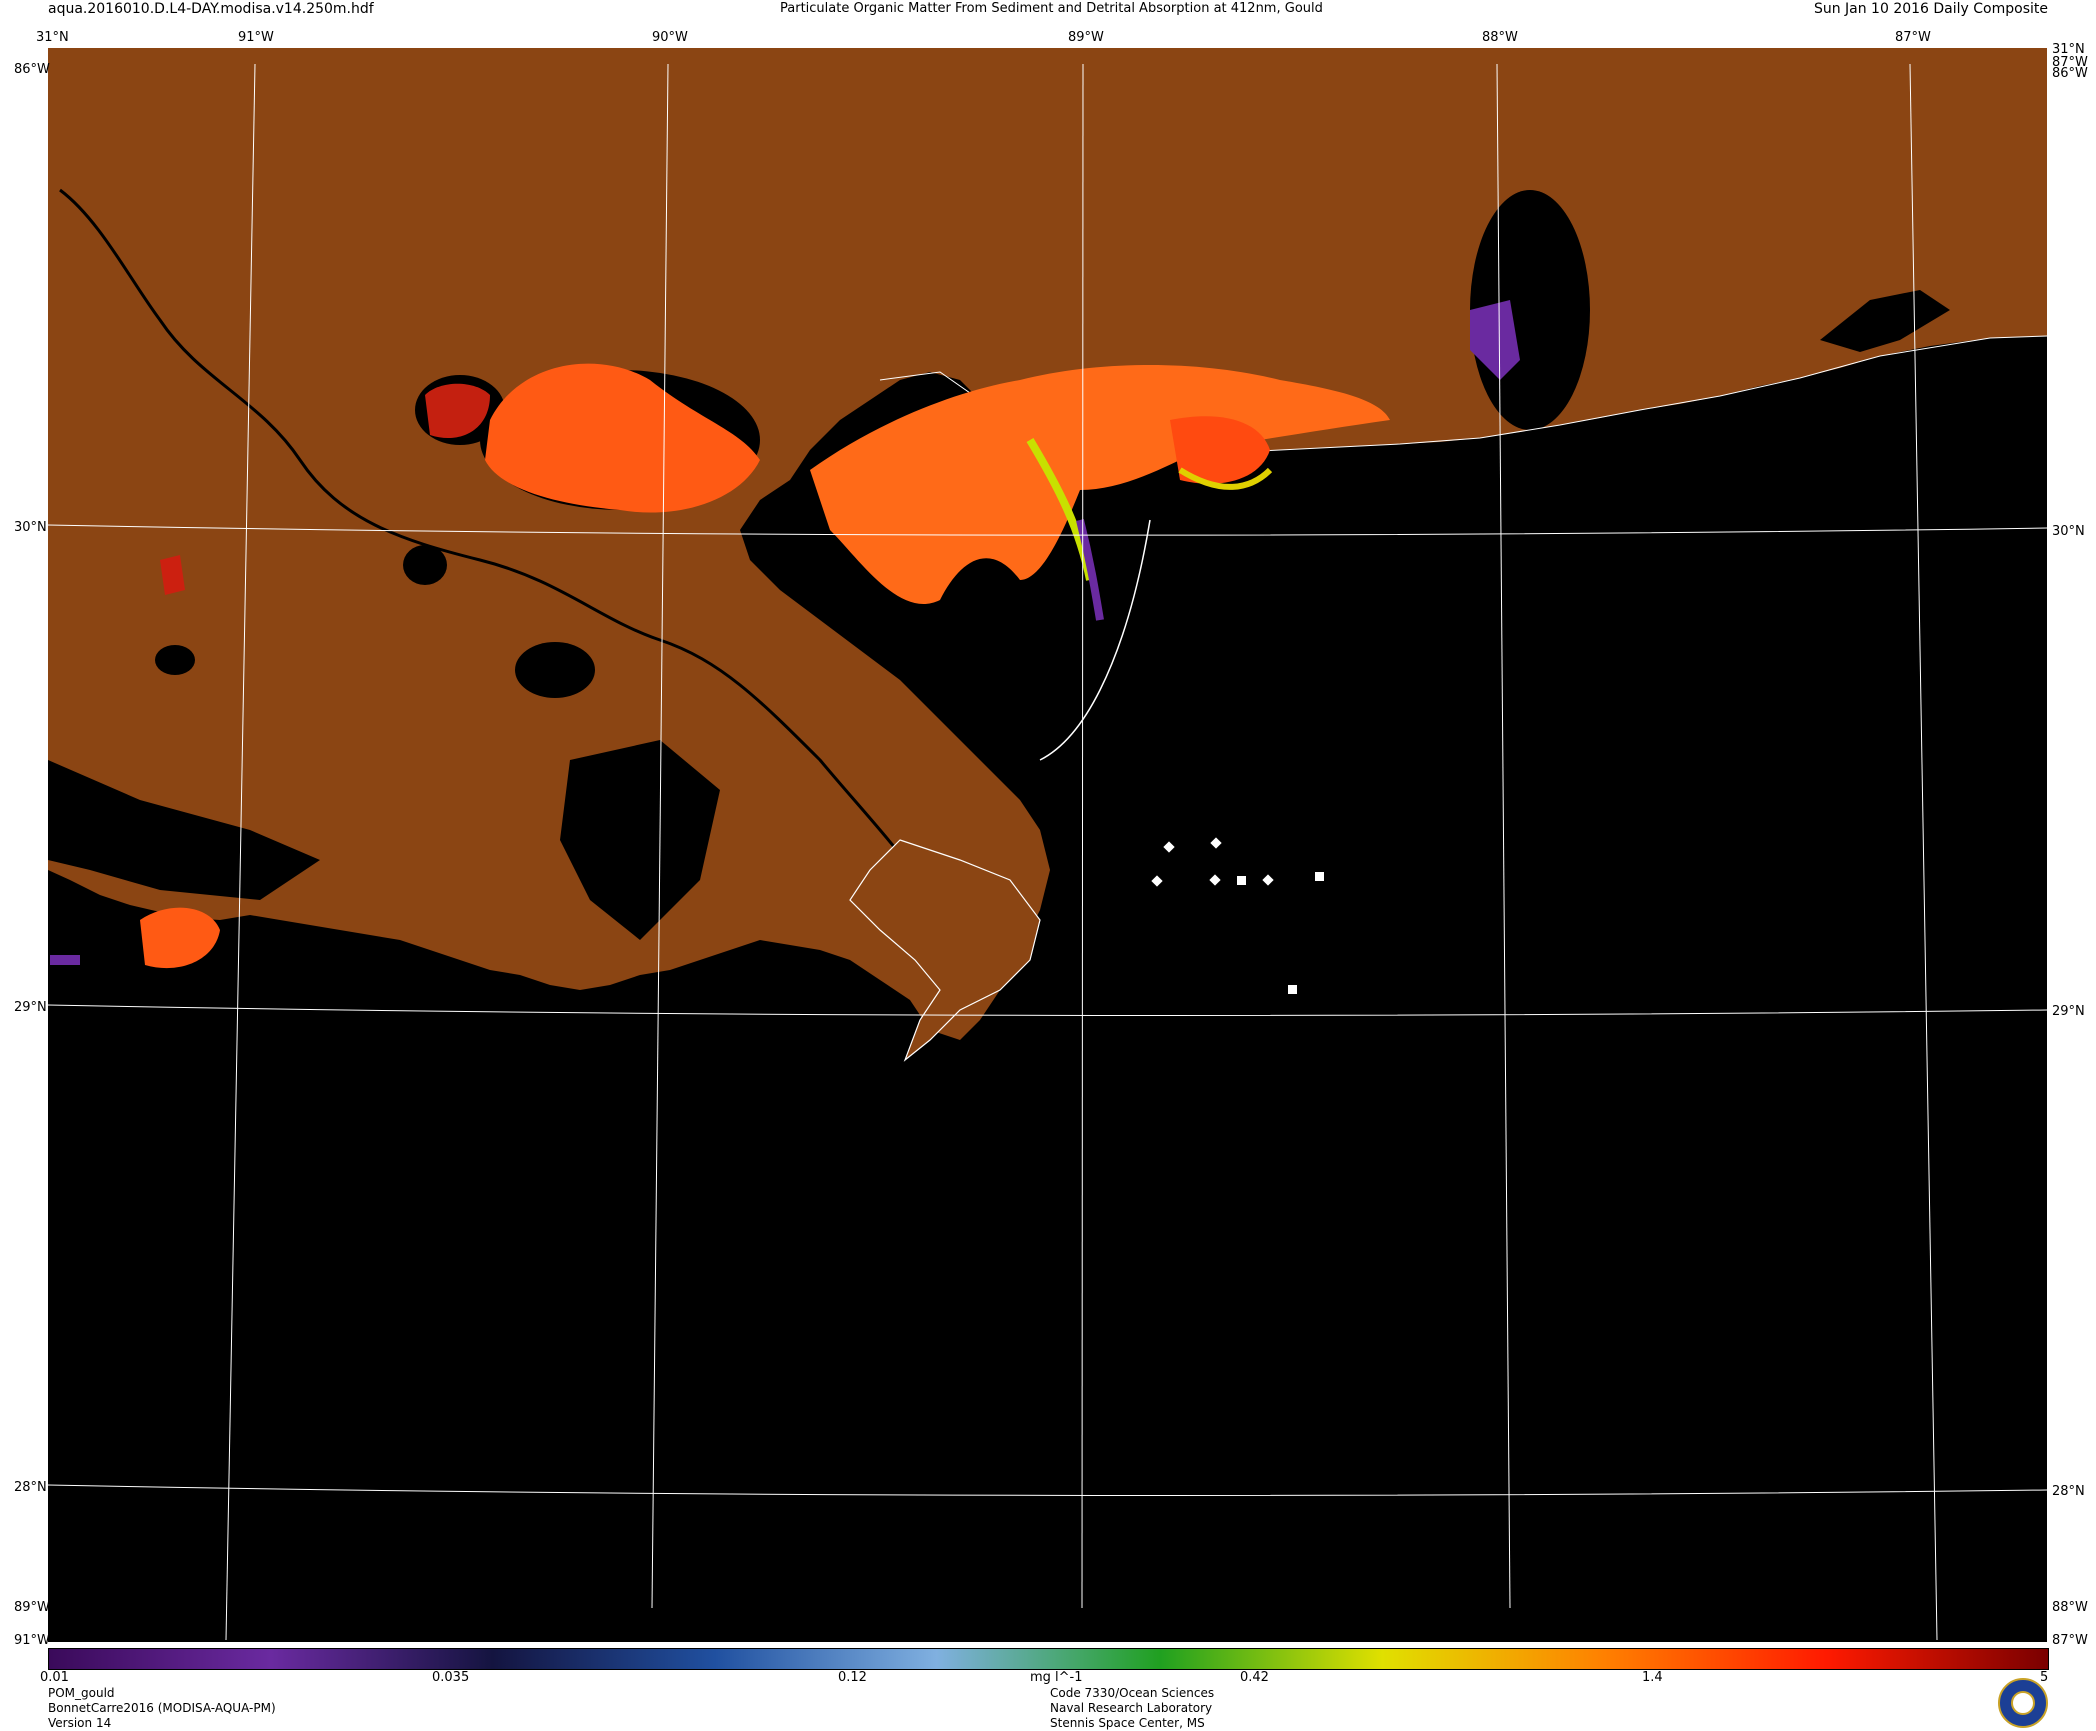 The height and width of the screenshot is (1731, 2096). What do you see at coordinates (1056, 1677) in the screenshot?
I see `colorbar-unit: mg l^-1` at bounding box center [1056, 1677].